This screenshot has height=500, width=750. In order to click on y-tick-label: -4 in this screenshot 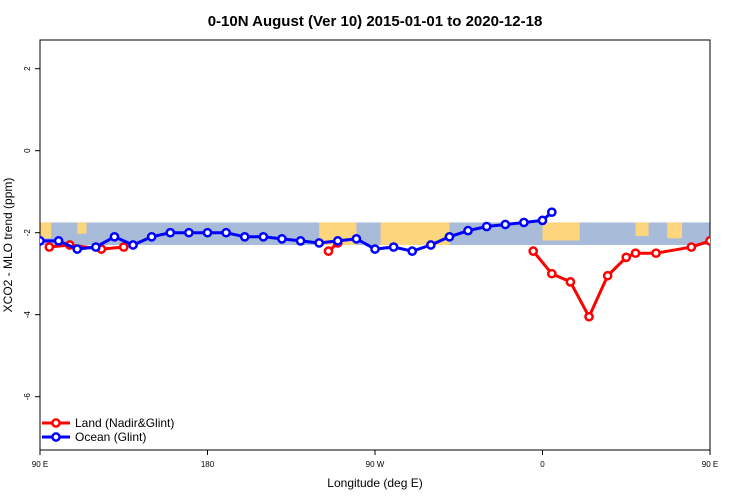, I will do `click(27, 315)`.